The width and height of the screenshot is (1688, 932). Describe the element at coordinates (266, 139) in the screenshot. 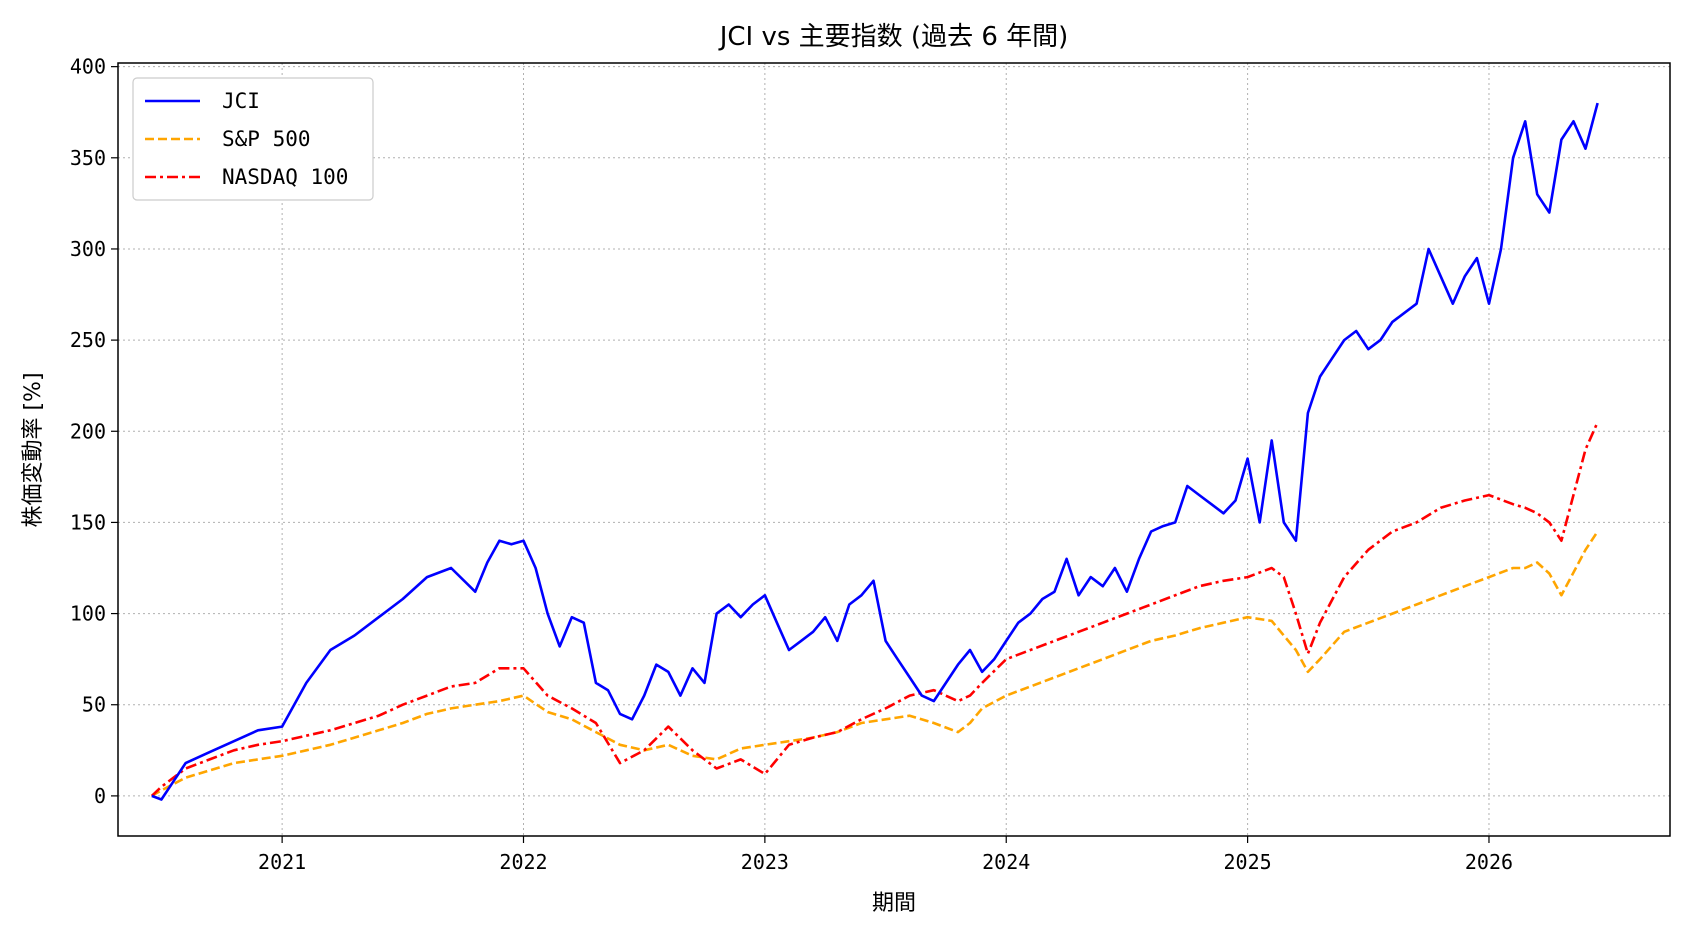

I see `legend-label-1: S&P 500` at that location.